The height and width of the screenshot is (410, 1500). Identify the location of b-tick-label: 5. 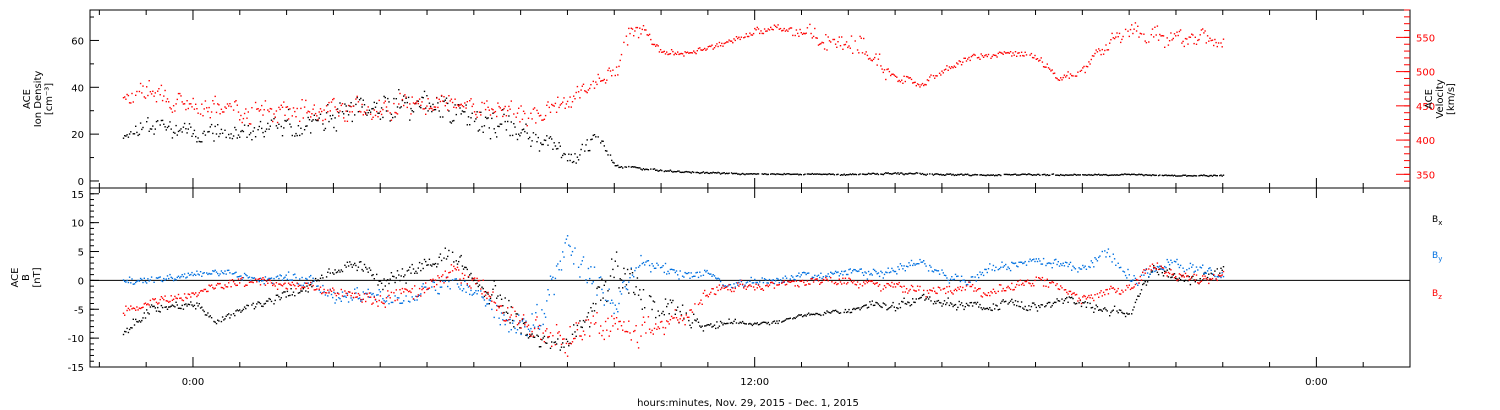
(81, 253).